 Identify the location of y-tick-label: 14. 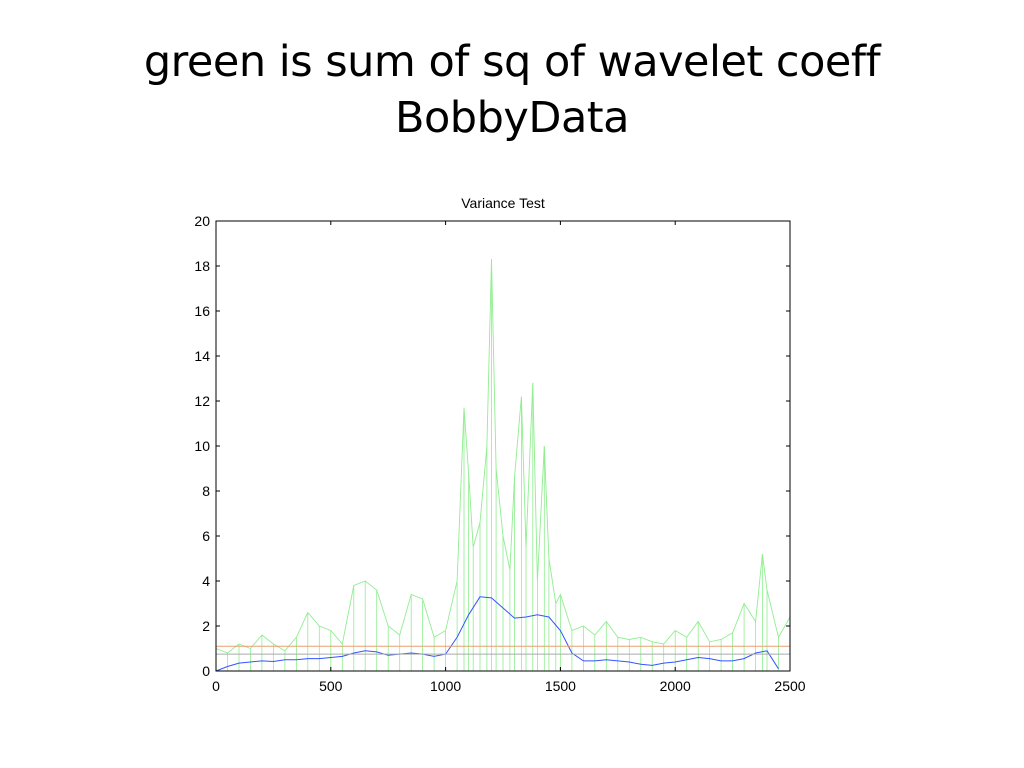
(202, 356).